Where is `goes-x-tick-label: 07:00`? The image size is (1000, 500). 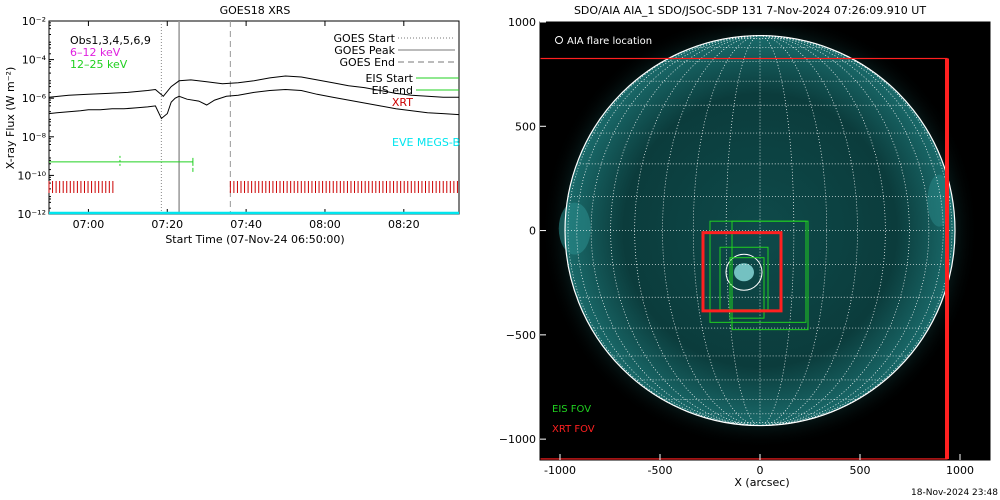 goes-x-tick-label: 07:00 is located at coordinates (89, 224).